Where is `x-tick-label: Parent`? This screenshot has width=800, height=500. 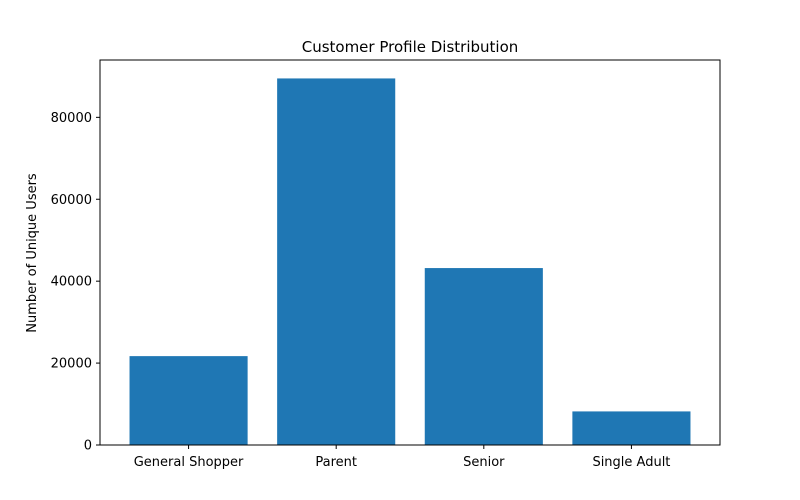
x-tick-label: Parent is located at coordinates (336, 462).